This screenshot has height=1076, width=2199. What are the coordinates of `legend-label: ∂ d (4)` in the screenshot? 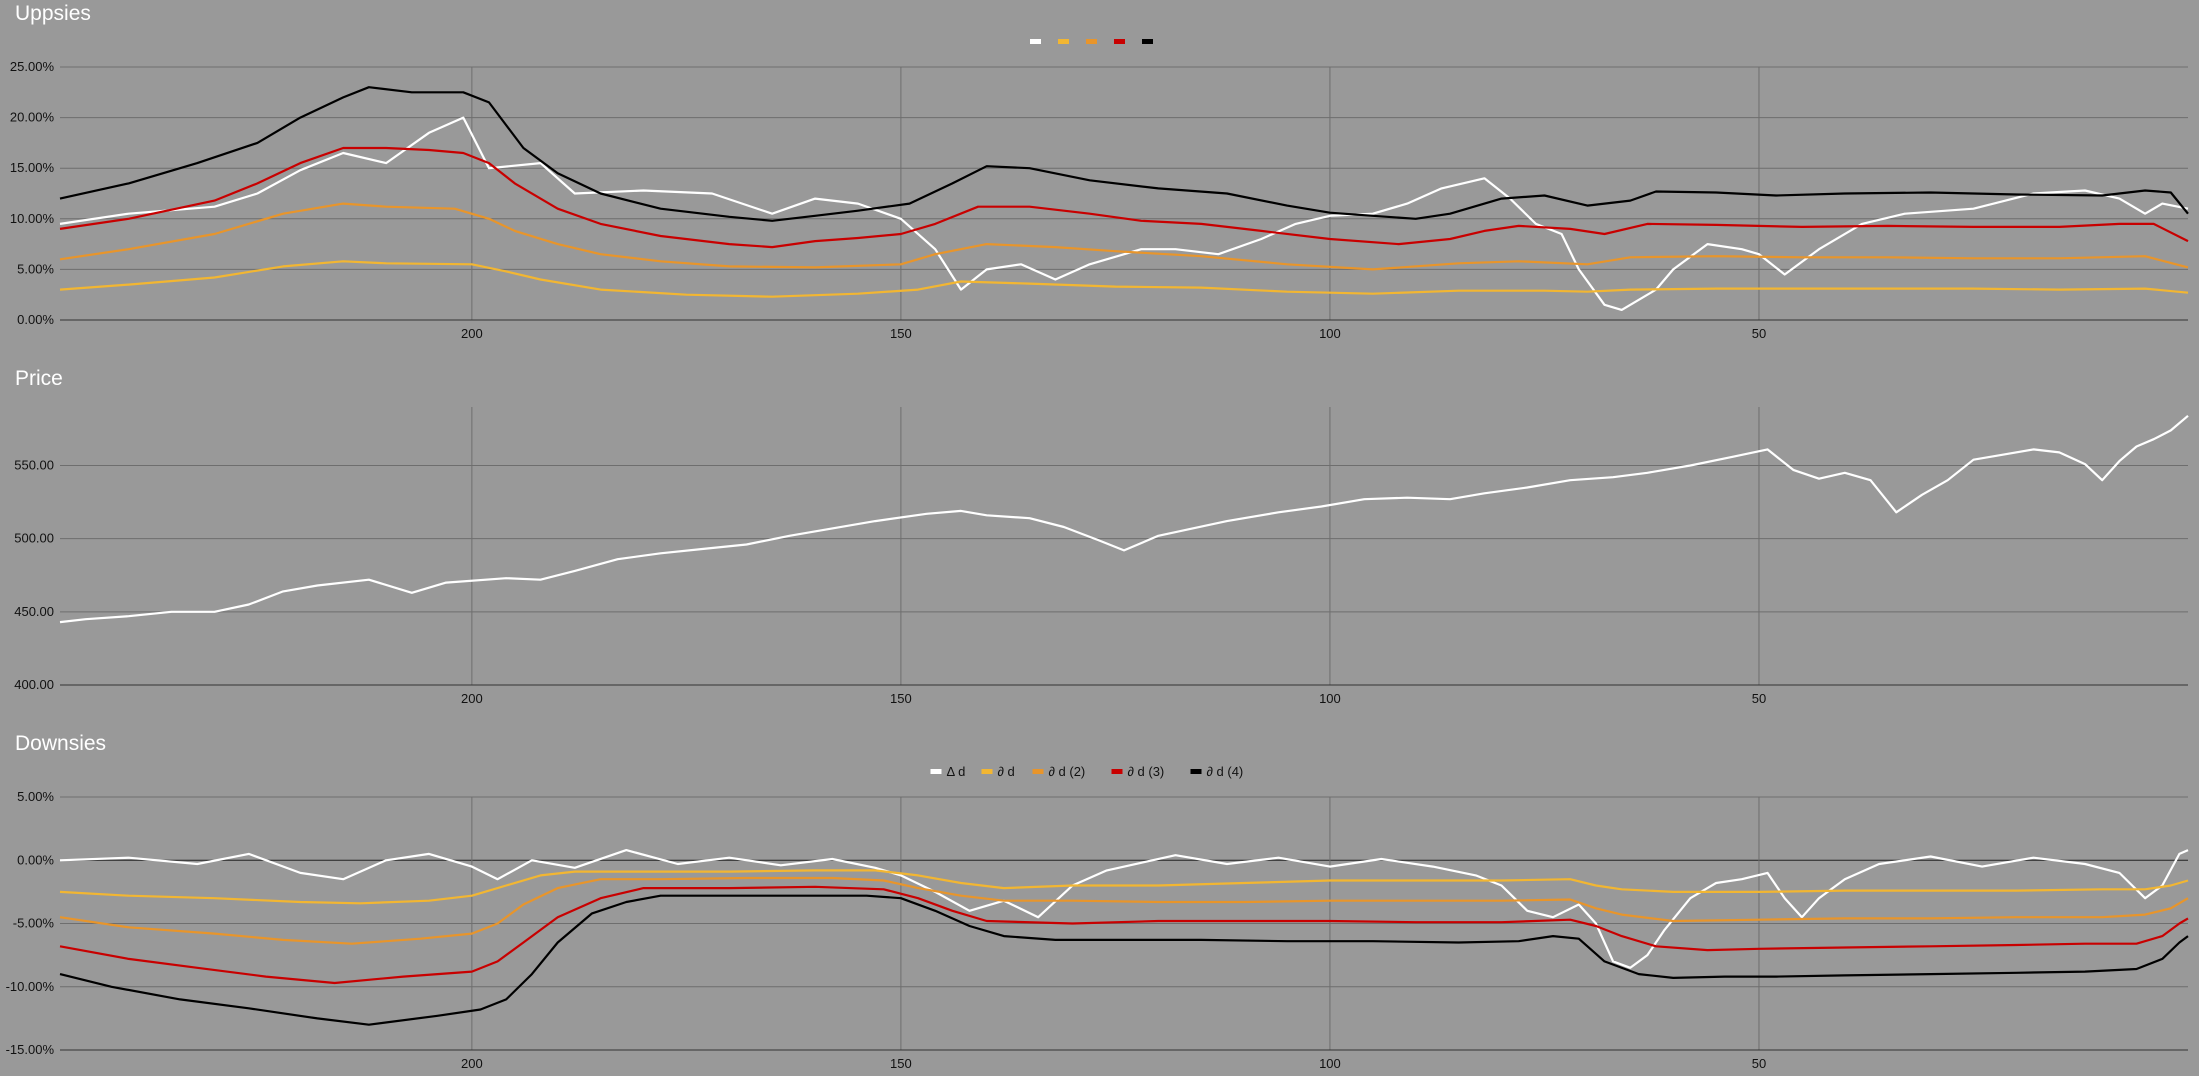 It's located at (1225, 771).